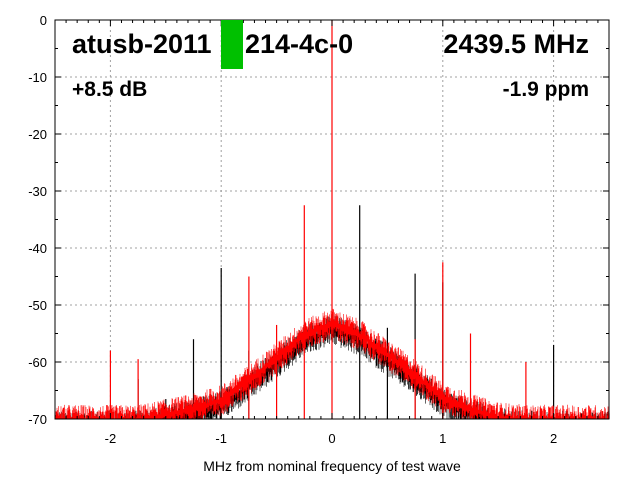 This screenshot has height=480, width=640. Describe the element at coordinates (331, 438) in the screenshot. I see `x-tick-label: 0` at that location.